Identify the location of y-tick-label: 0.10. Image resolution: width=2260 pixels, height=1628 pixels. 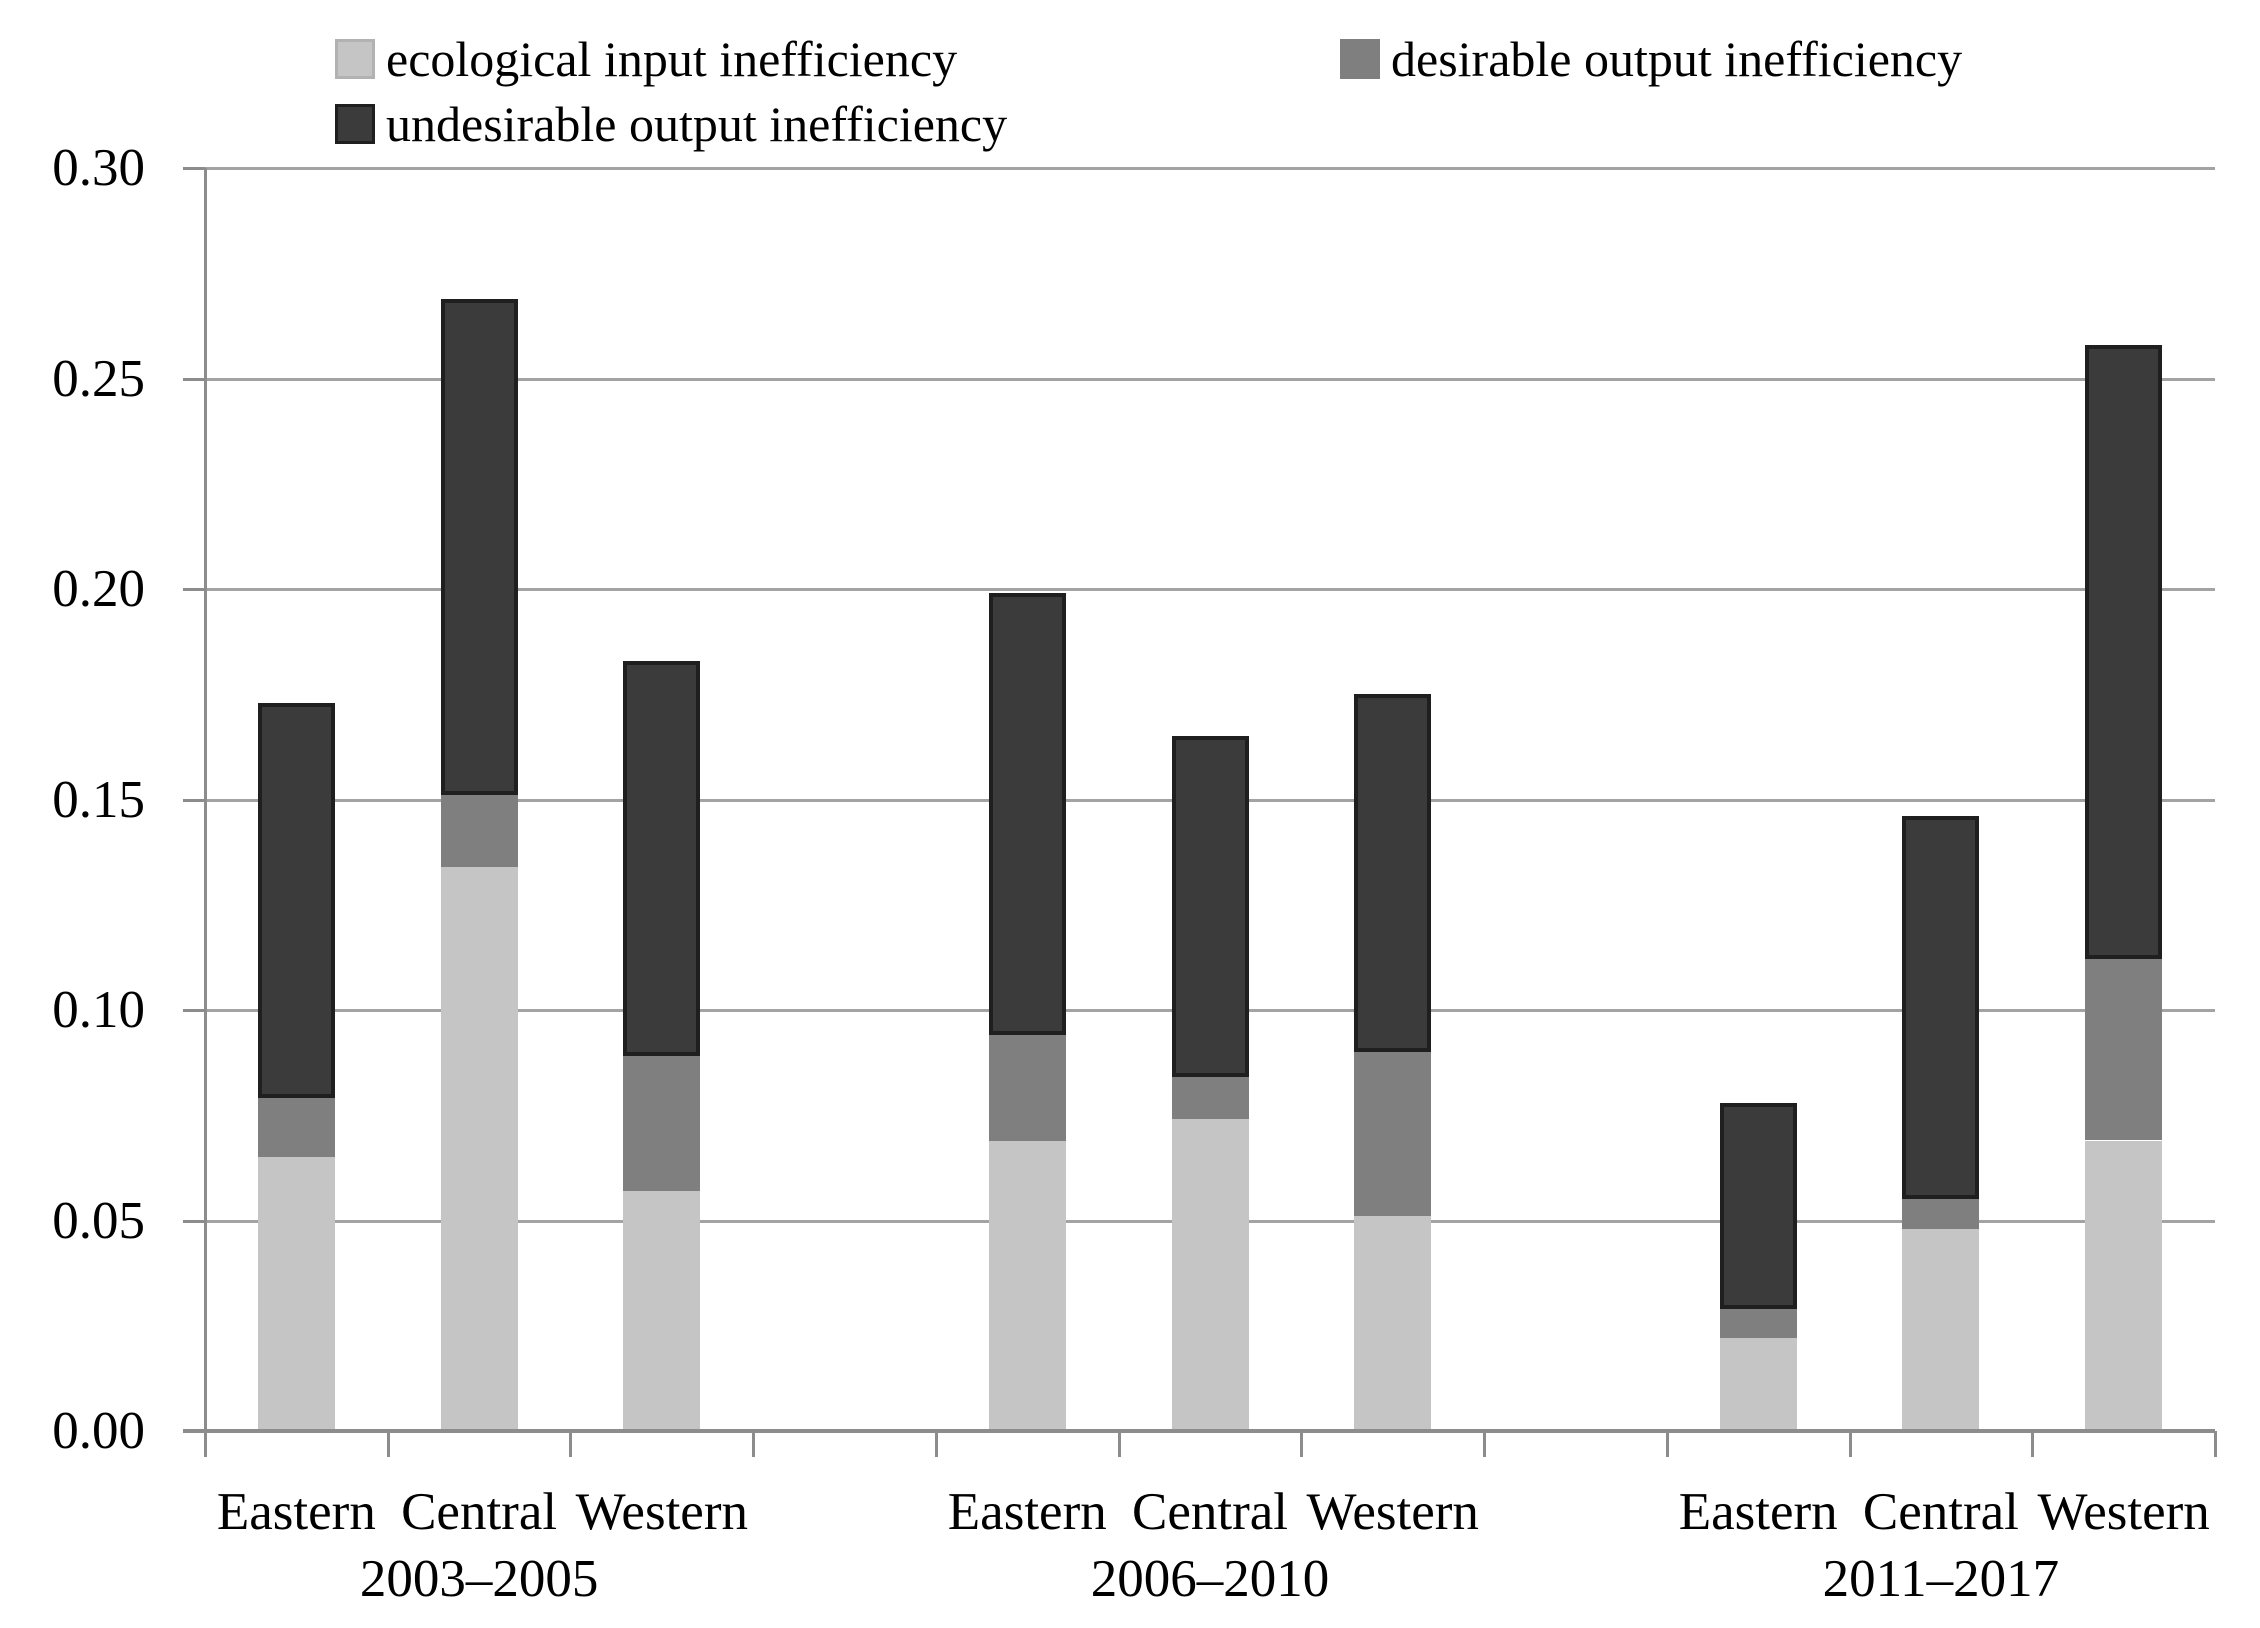
(98, 1010).